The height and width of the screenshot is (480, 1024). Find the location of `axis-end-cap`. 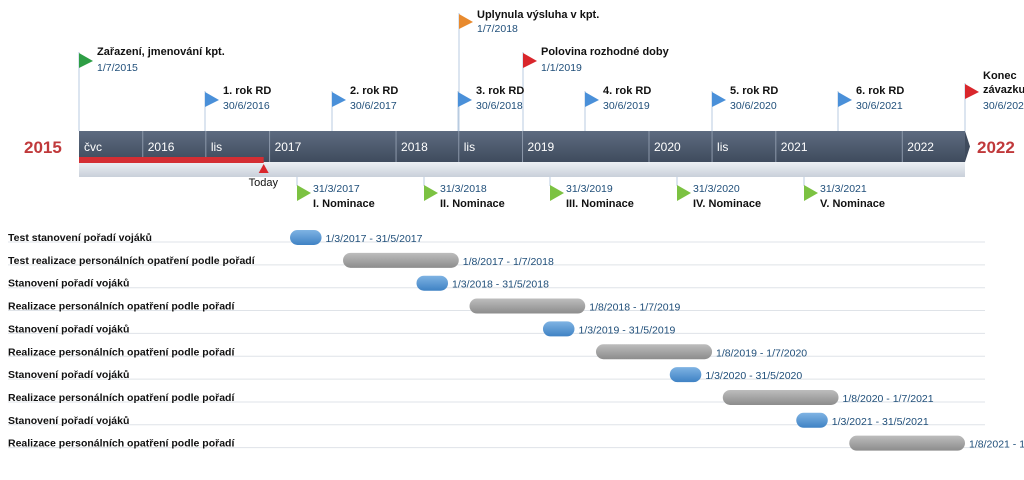

axis-end-cap is located at coordinates (967, 146).